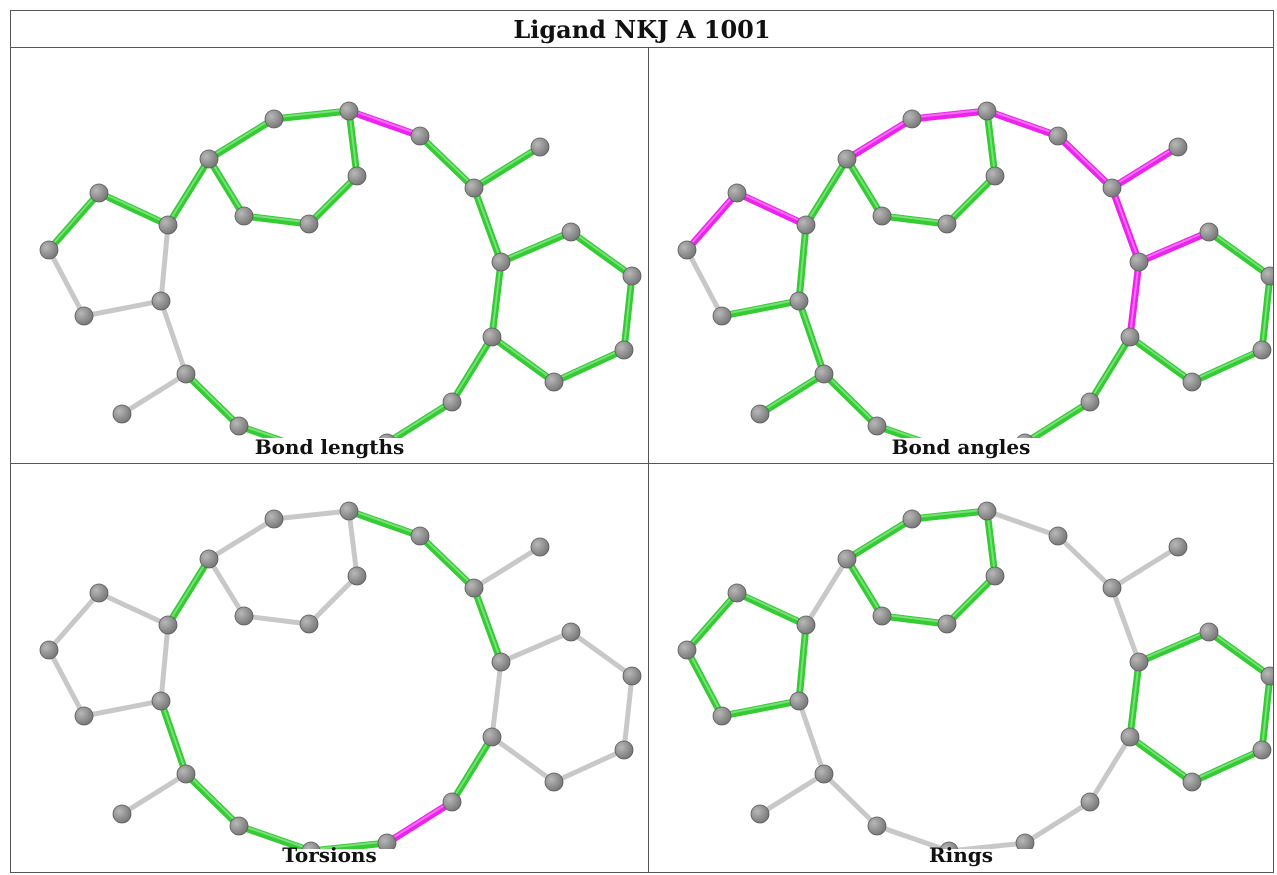 This screenshot has height=875, width=1277. I want to click on column-divider, so click(648, 459).